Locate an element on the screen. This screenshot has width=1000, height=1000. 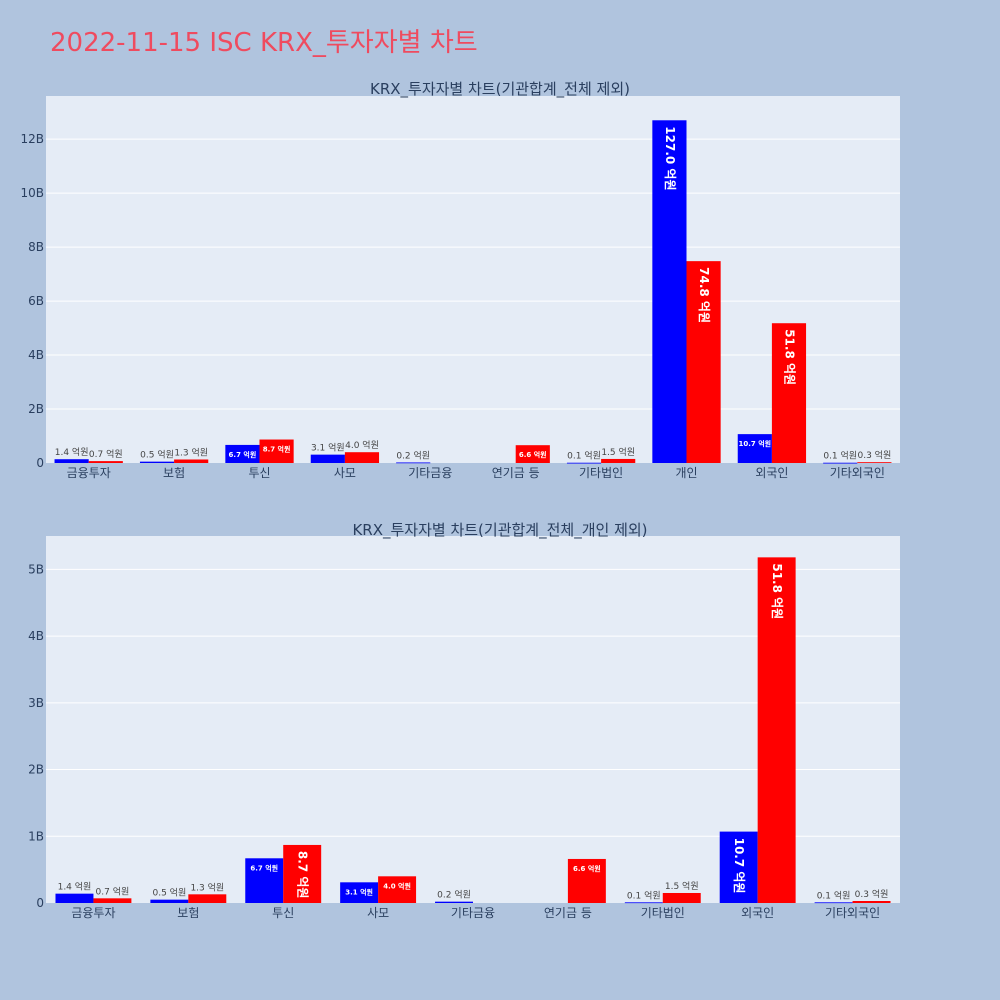
y-tick-label: 10B is located at coordinates (32, 193).